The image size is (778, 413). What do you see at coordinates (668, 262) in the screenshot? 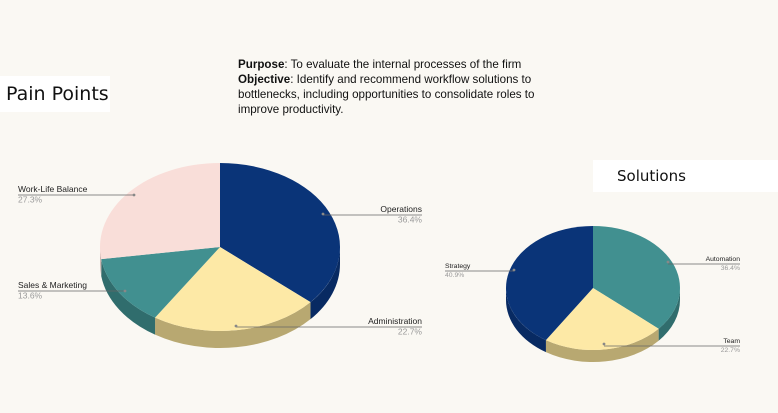
I see `leader-dot-automation` at bounding box center [668, 262].